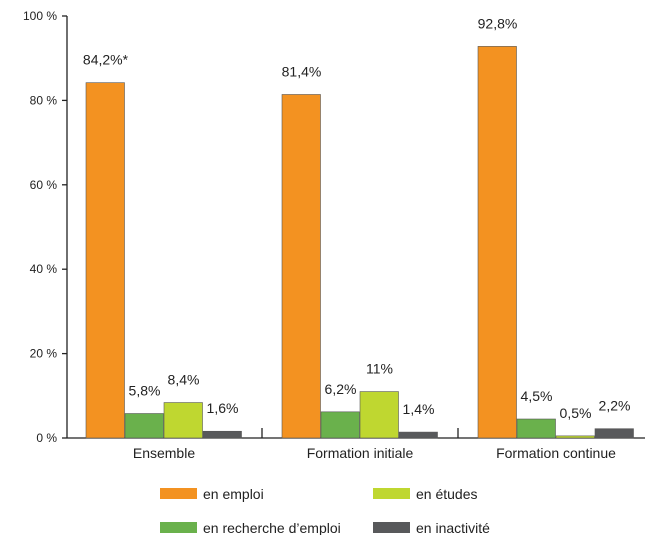  I want to click on x-category-label: Ensemble, so click(164, 453).